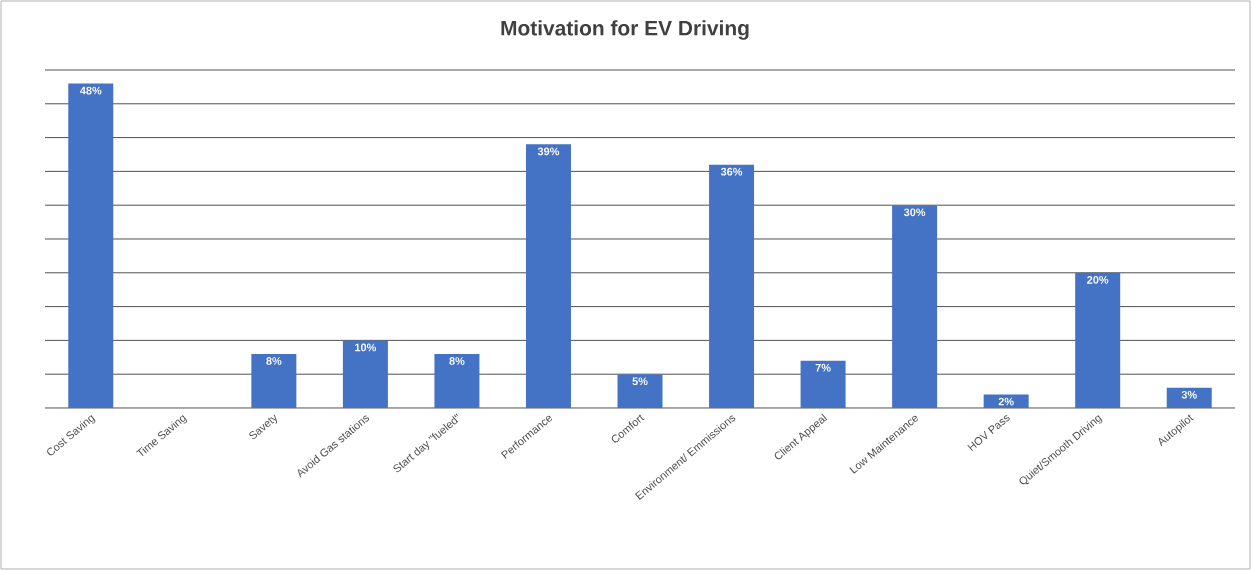 The image size is (1251, 570). Describe the element at coordinates (914, 212) in the screenshot. I see `data-label: 30%` at that location.